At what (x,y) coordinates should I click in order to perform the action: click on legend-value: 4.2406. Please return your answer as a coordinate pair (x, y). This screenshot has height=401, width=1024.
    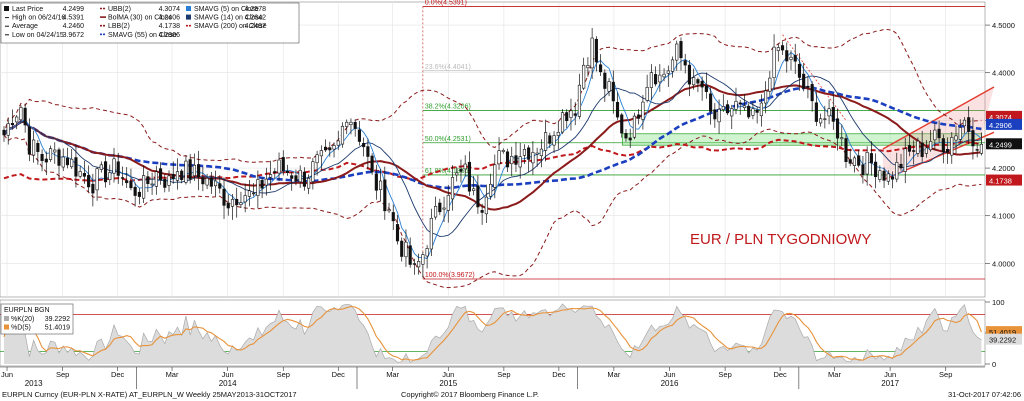
    Looking at the image, I should click on (170, 18).